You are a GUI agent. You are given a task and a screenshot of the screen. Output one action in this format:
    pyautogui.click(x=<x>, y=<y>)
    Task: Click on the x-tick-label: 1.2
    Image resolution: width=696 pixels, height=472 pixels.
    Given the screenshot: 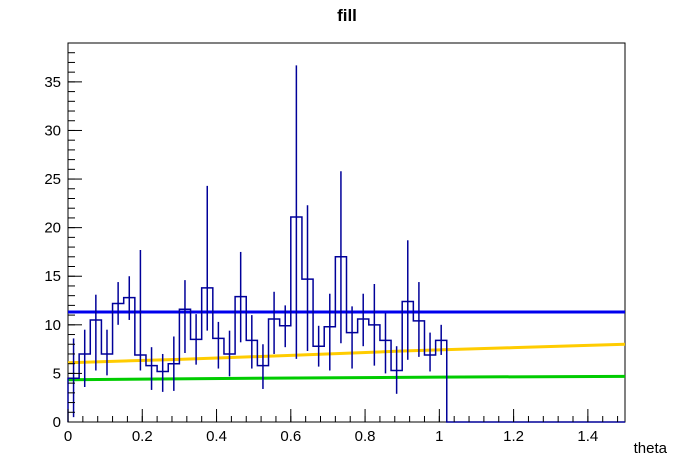 What is the action you would take?
    pyautogui.click(x=513, y=436)
    